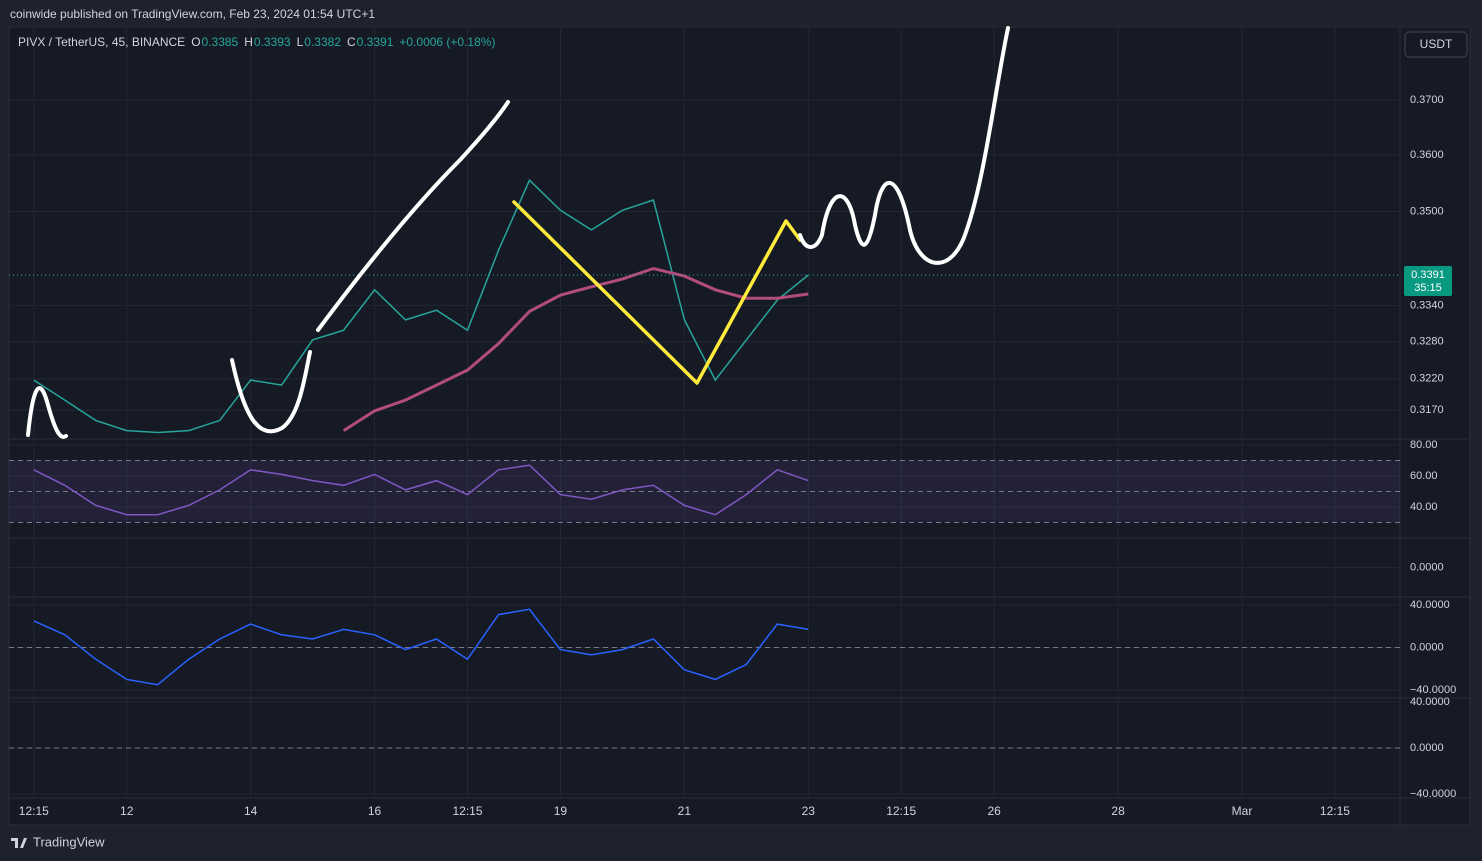 Image resolution: width=1482 pixels, height=861 pixels. Describe the element at coordinates (1427, 410) in the screenshot. I see `y-tick-label: 0.3170` at that location.